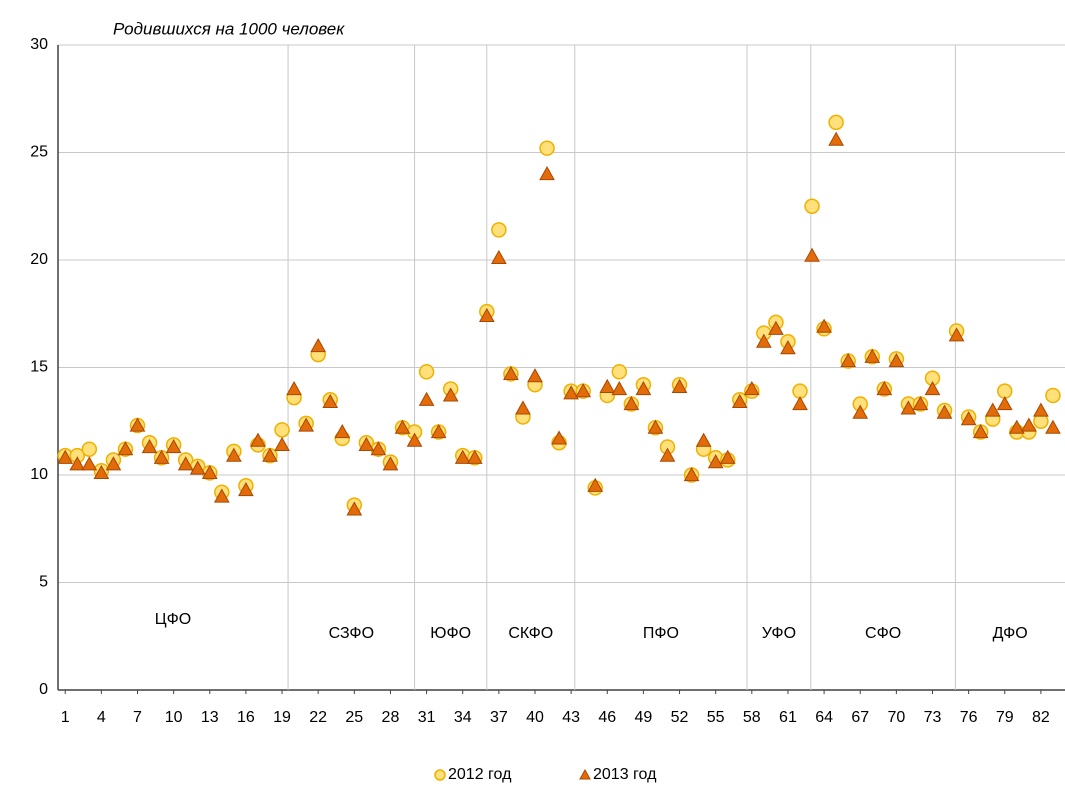  Describe the element at coordinates (65, 717) in the screenshot. I see `x-tick-label: 1` at that location.